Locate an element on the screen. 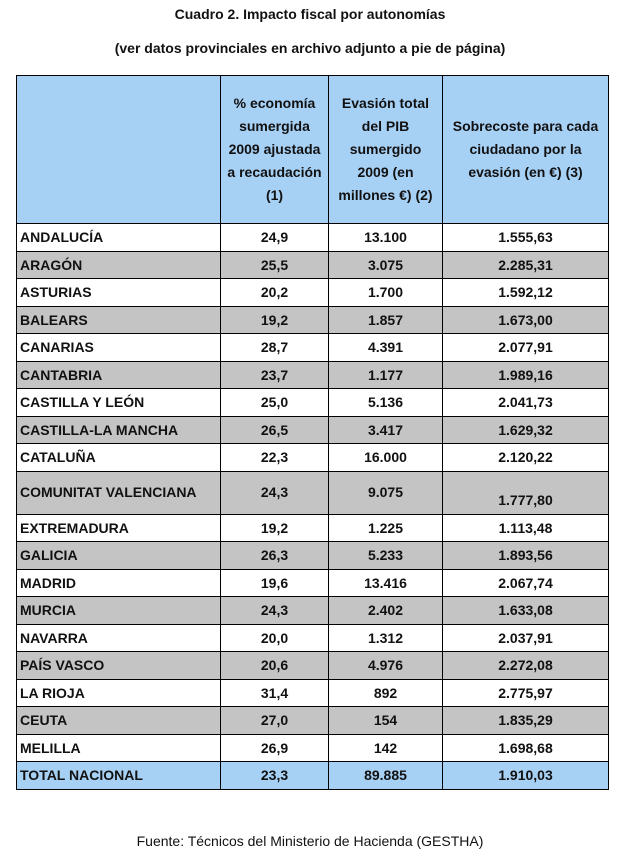 The image size is (620, 856). table-row: MURCIA 24,3 2.402 1.633,08 is located at coordinates (312, 610).